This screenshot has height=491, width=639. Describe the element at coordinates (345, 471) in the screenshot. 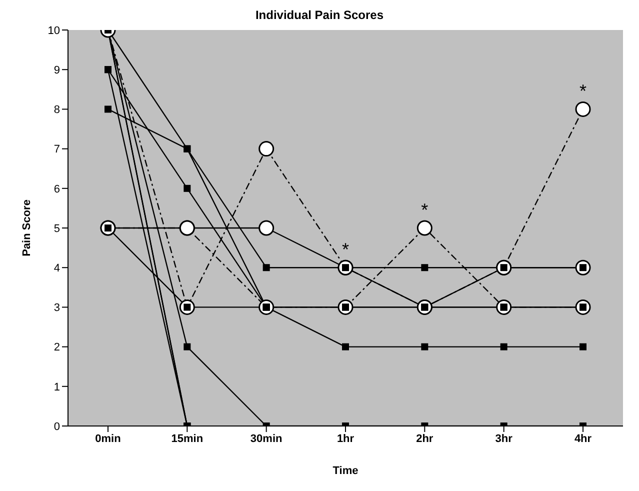

I see `x-axis-title: Time` at that location.